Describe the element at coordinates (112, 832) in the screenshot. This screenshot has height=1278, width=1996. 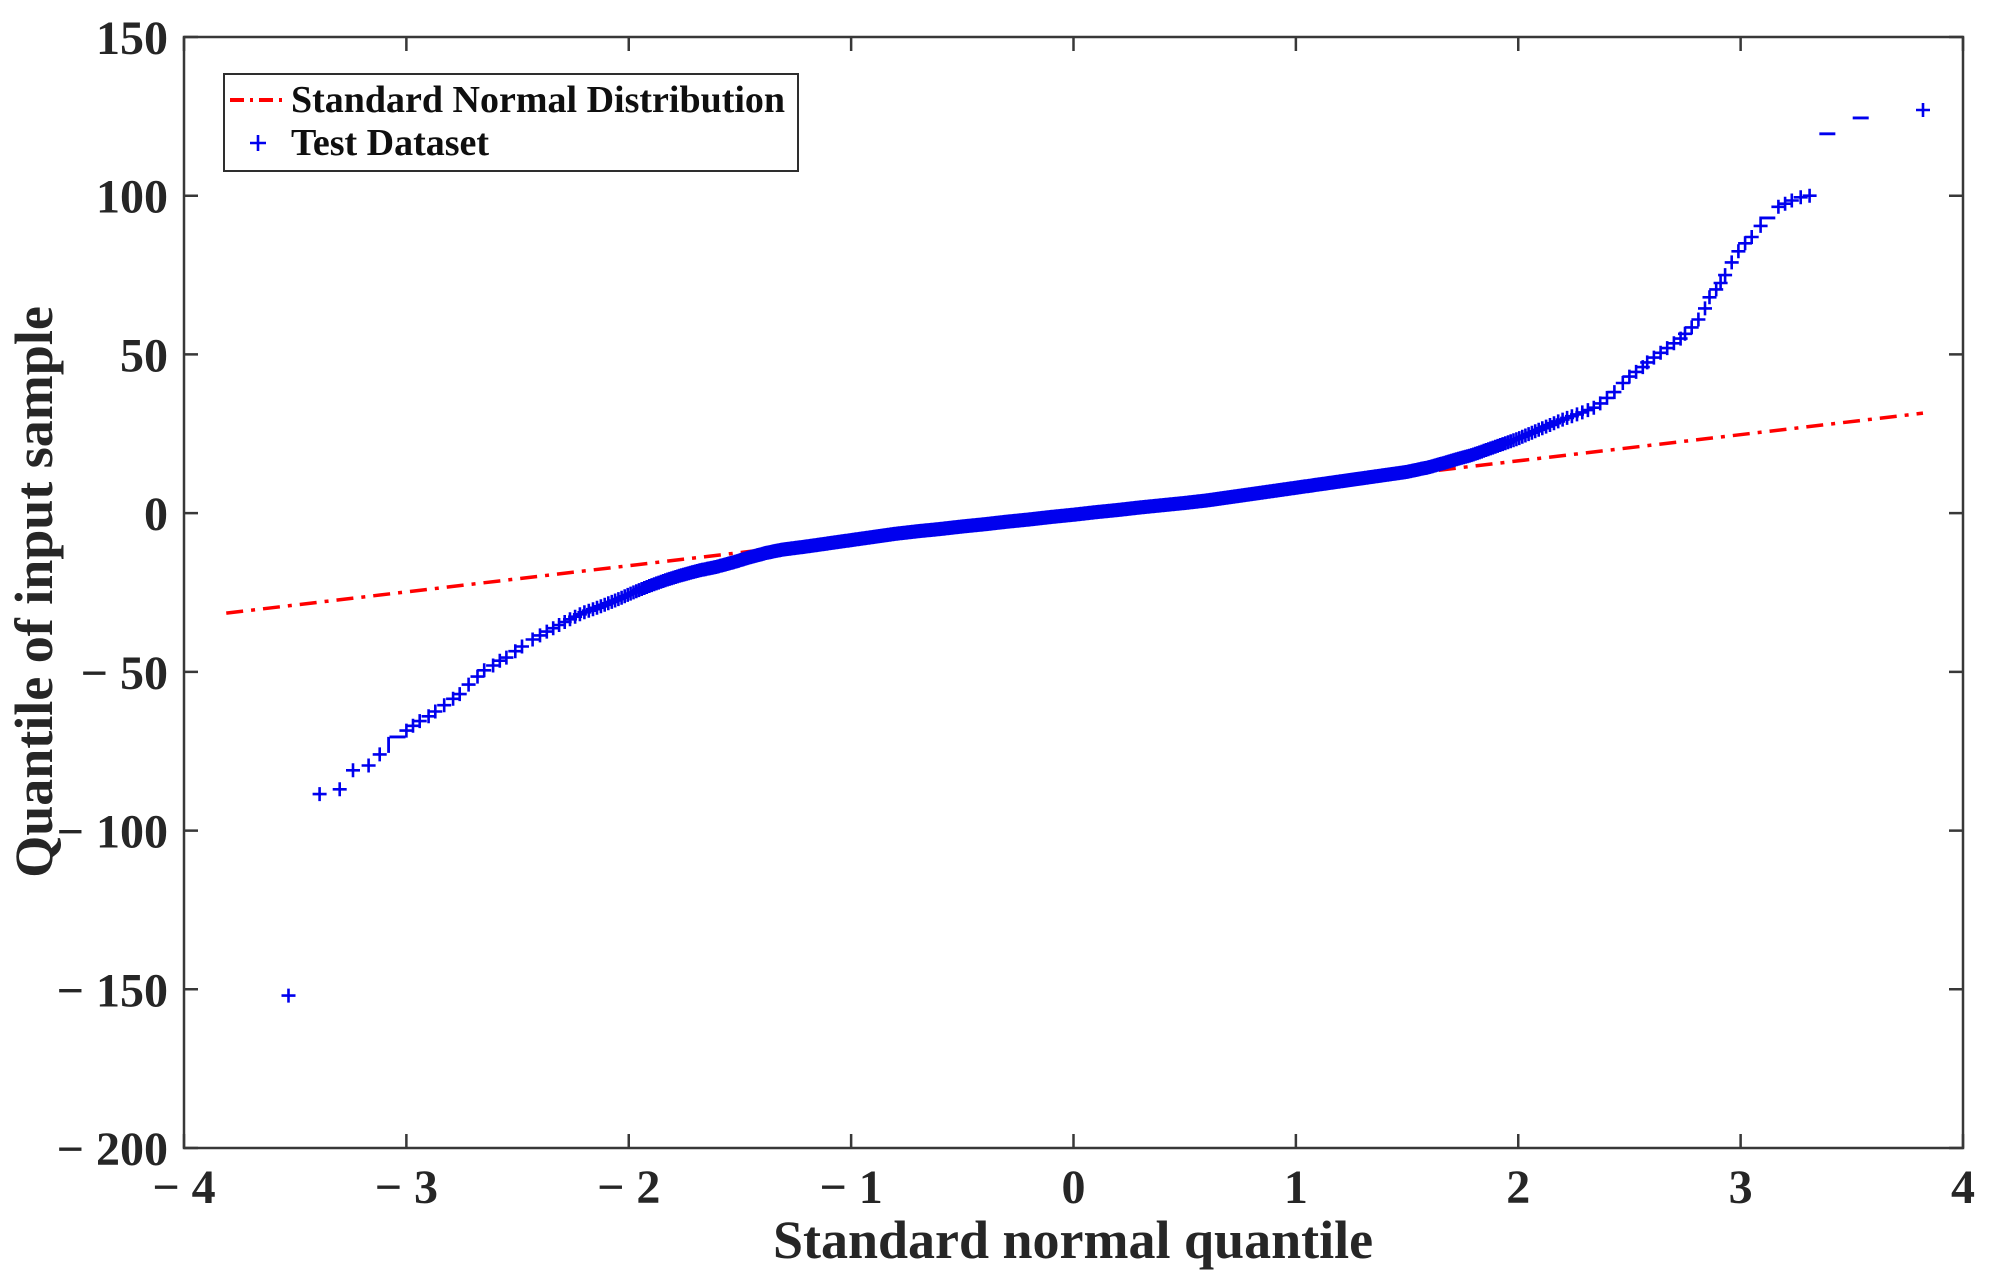
I see `y-tick-label: − 100` at that location.